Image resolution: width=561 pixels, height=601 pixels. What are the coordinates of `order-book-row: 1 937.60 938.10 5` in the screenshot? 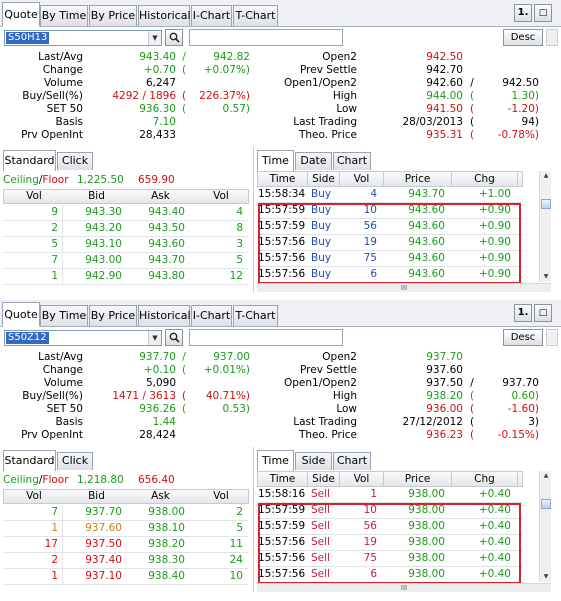 It's located at (126, 529).